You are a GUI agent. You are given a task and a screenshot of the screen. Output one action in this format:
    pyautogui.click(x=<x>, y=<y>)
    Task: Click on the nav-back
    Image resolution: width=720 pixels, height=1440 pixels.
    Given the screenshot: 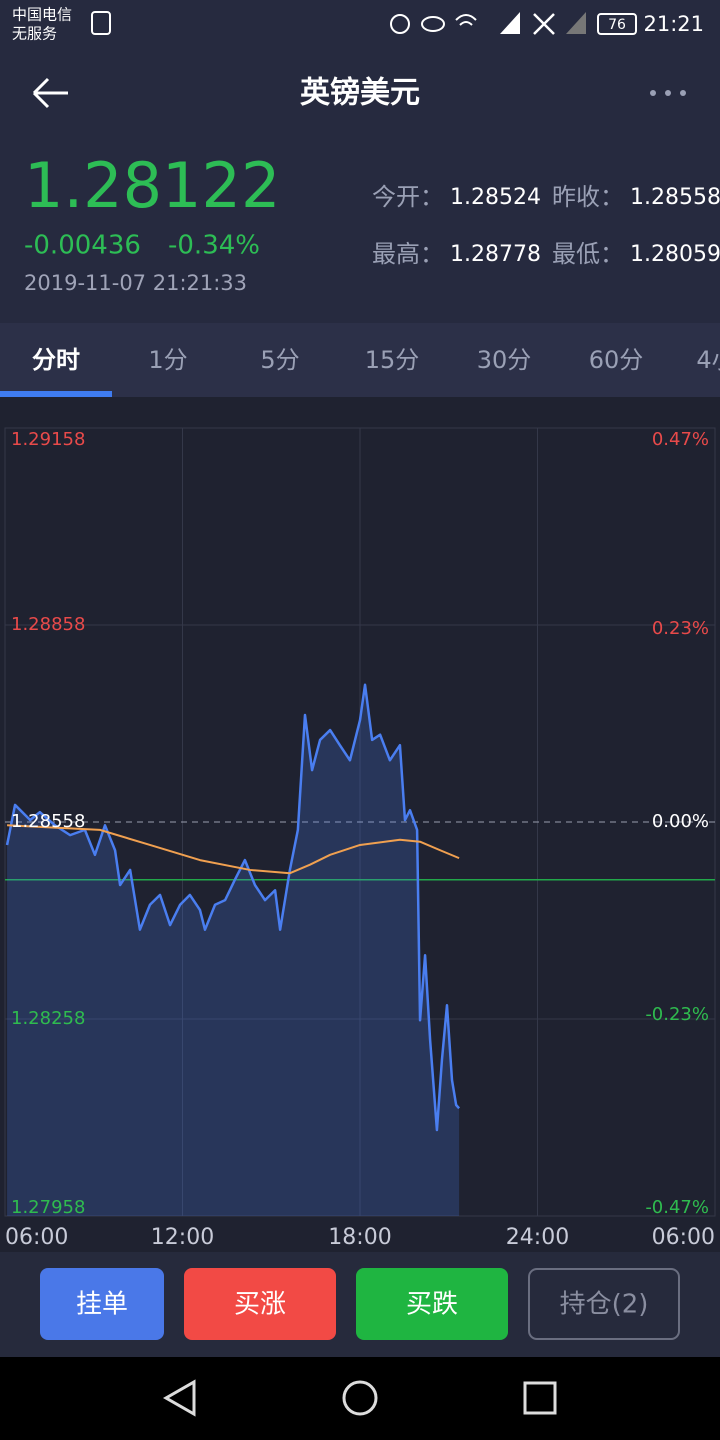 What is the action you would take?
    pyautogui.click(x=179, y=1398)
    